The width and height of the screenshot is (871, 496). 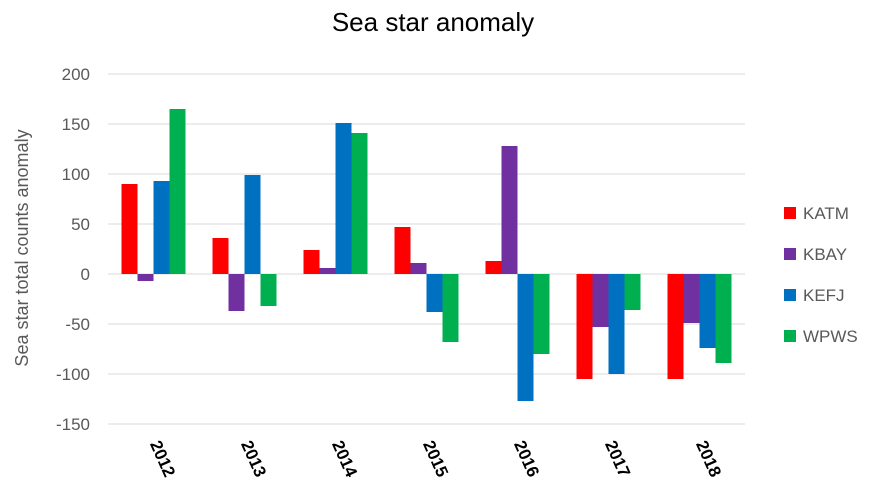 I want to click on bar-wpws-2018, so click(x=723, y=318).